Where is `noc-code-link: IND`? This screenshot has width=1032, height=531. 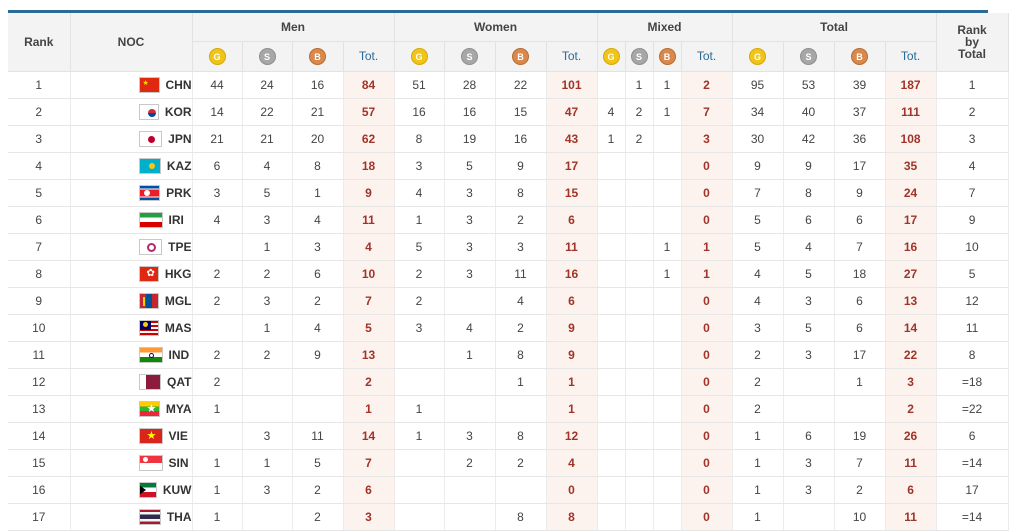 noc-code-link: IND is located at coordinates (179, 354).